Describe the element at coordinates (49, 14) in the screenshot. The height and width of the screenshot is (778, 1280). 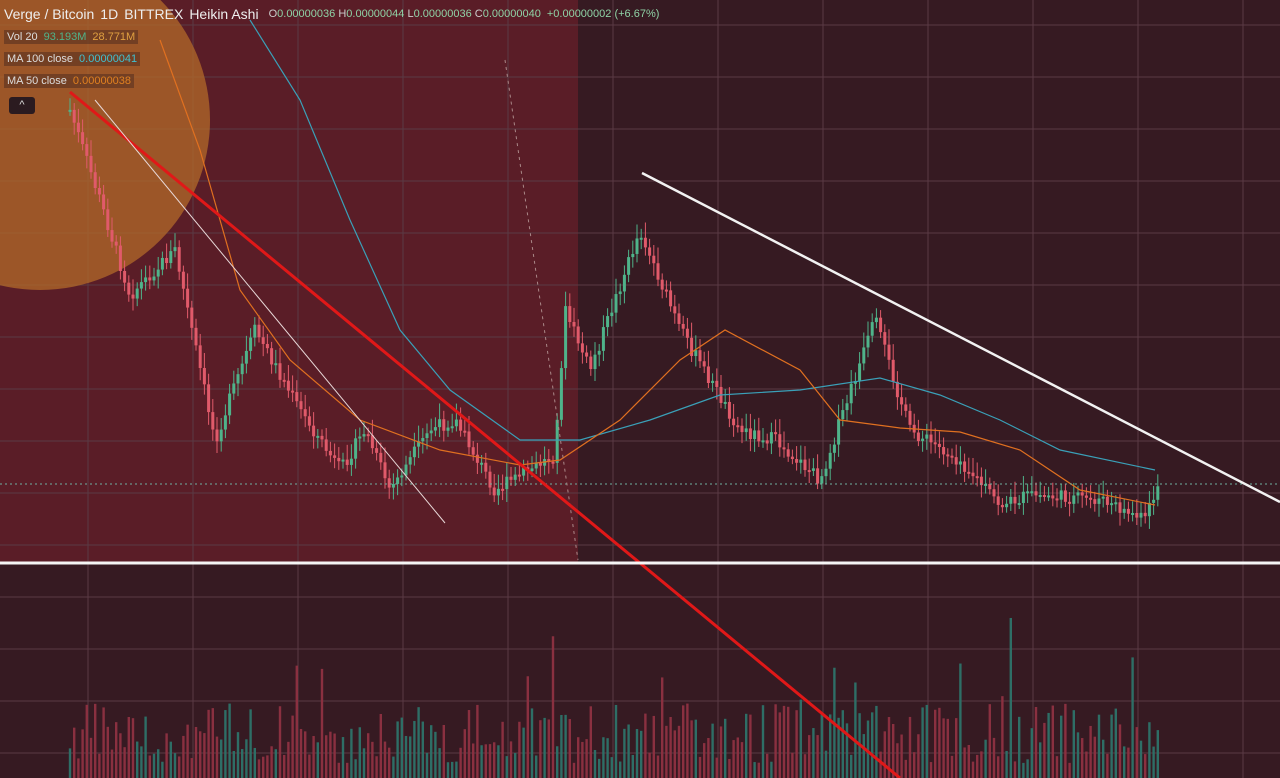
I see `symbol: Verge / Bitcoin` at that location.